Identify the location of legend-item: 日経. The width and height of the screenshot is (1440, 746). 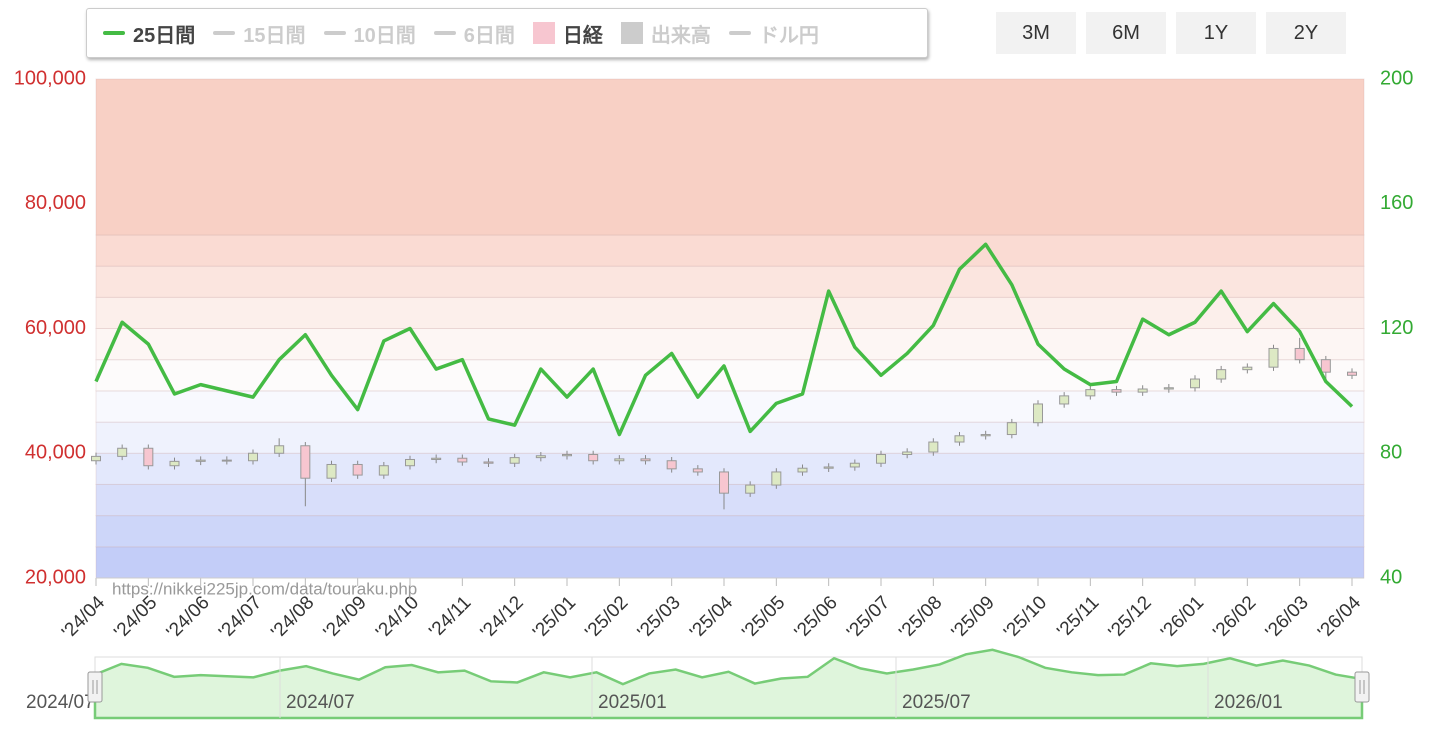
(567, 33).